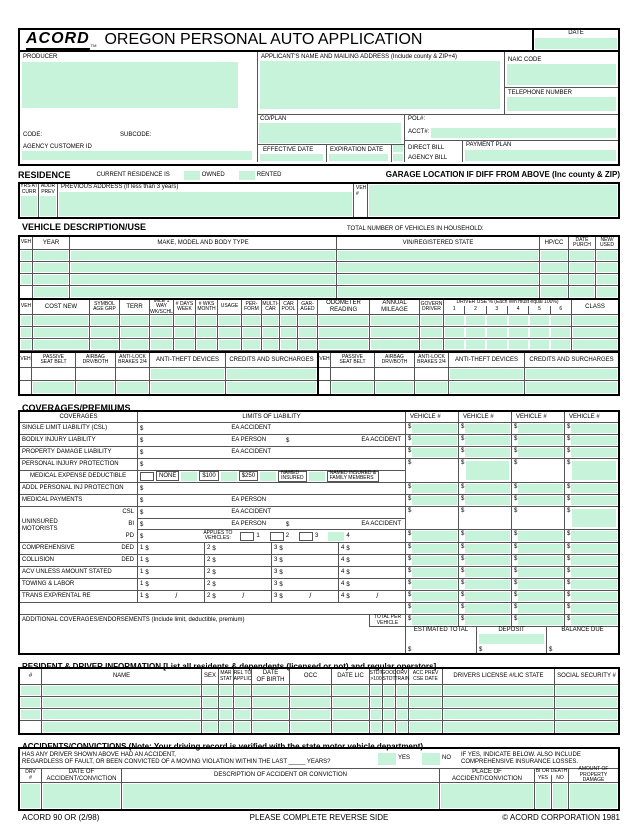 The height and width of the screenshot is (828, 640). Describe the element at coordinates (147, 476) in the screenshot. I see `med-none-checkbox` at that location.